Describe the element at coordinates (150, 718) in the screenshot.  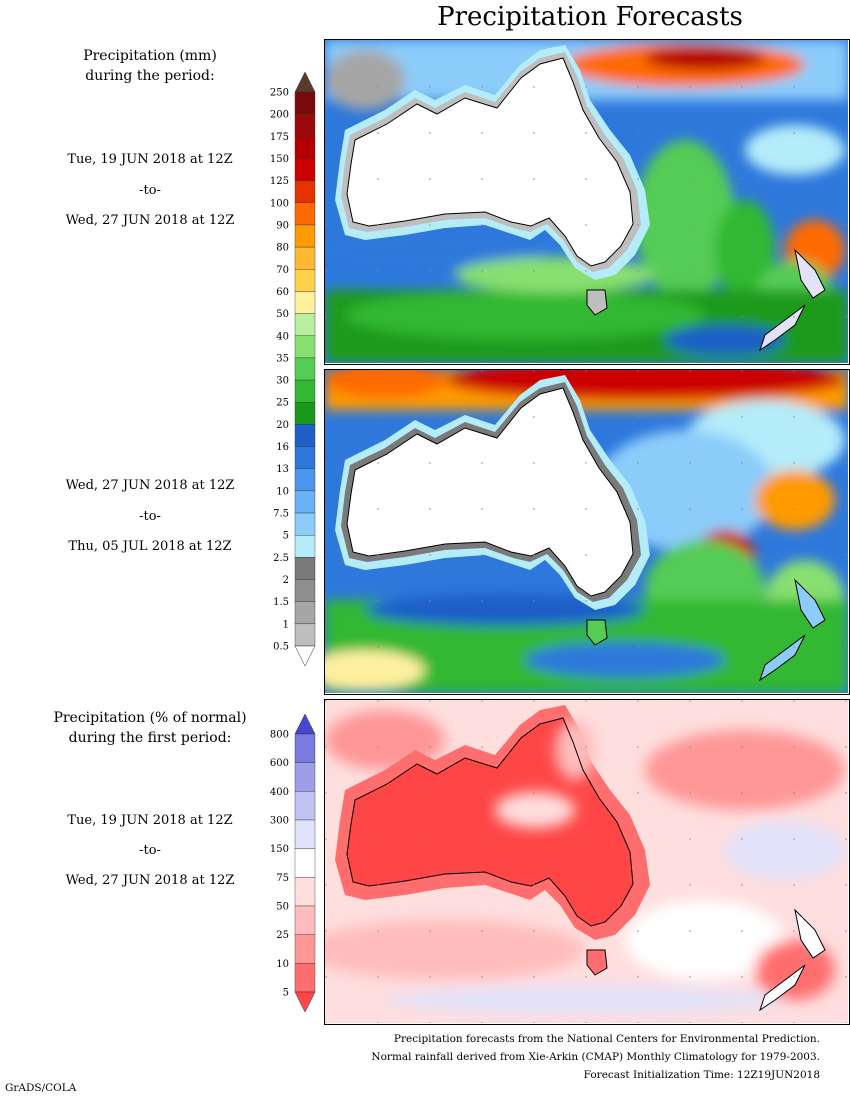
I see `legend-pct-heading-line1: Precipitation (% of normal)` at that location.